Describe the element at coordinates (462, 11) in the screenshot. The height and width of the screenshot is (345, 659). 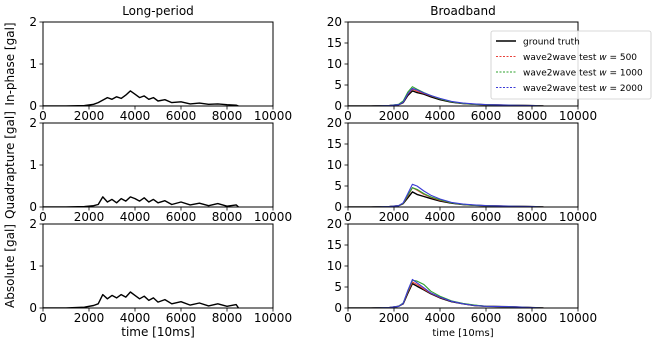
I see `subplot-title: Broadband` at that location.